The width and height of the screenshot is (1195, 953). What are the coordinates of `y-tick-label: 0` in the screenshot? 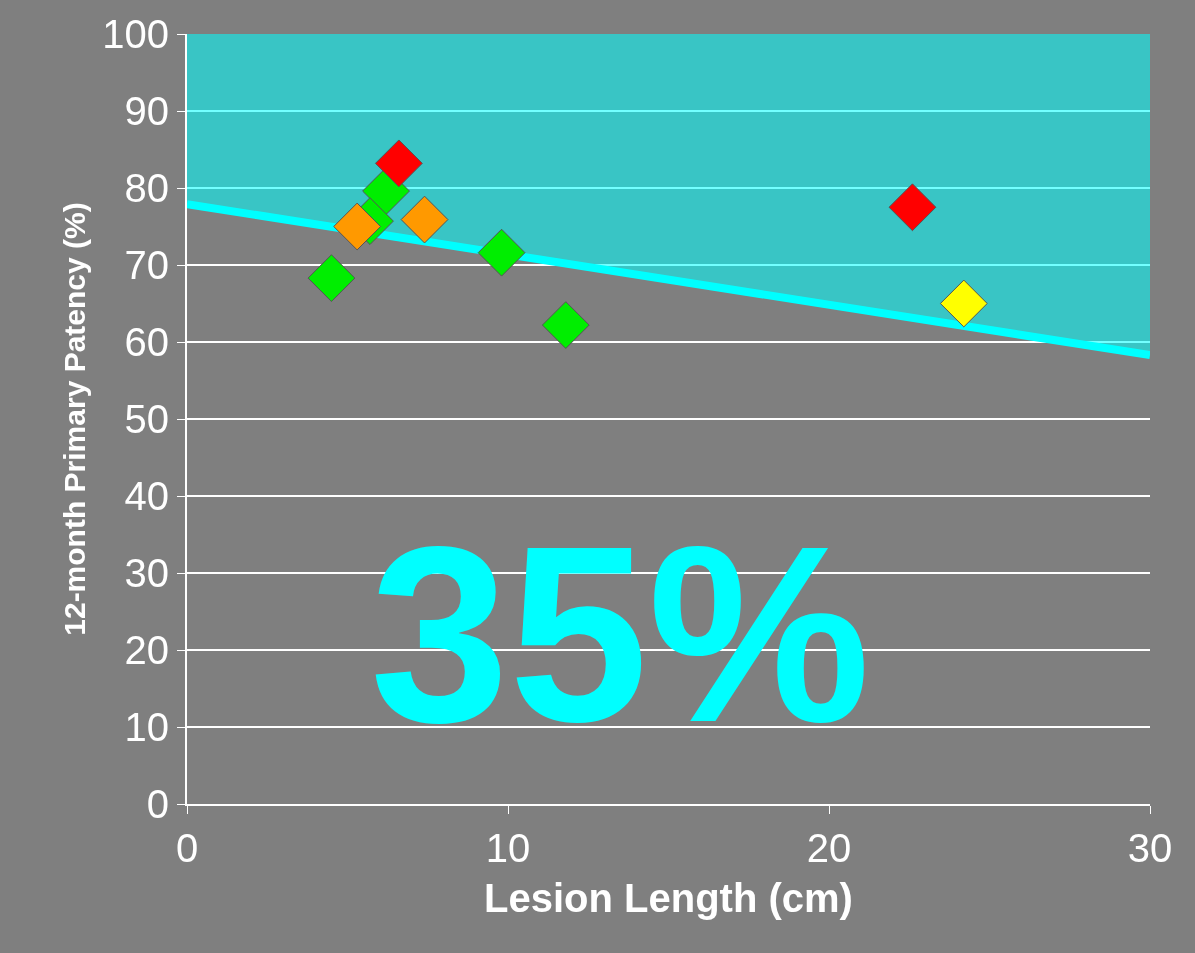 It's located at (157, 804).